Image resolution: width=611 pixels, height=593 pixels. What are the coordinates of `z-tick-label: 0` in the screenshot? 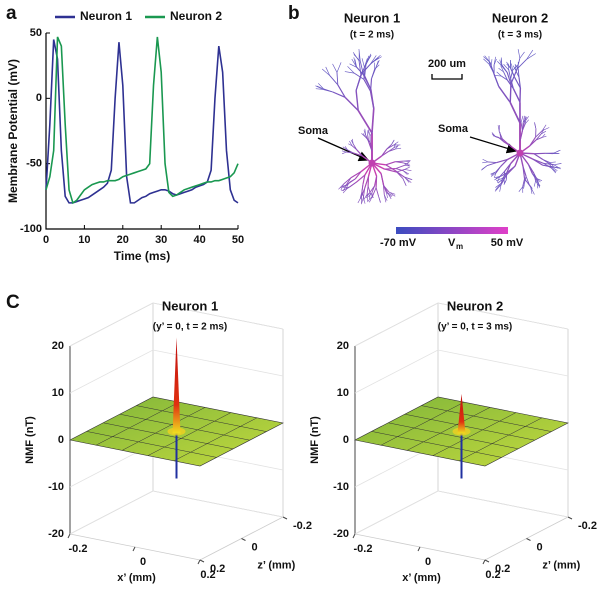 It's located at (61, 440).